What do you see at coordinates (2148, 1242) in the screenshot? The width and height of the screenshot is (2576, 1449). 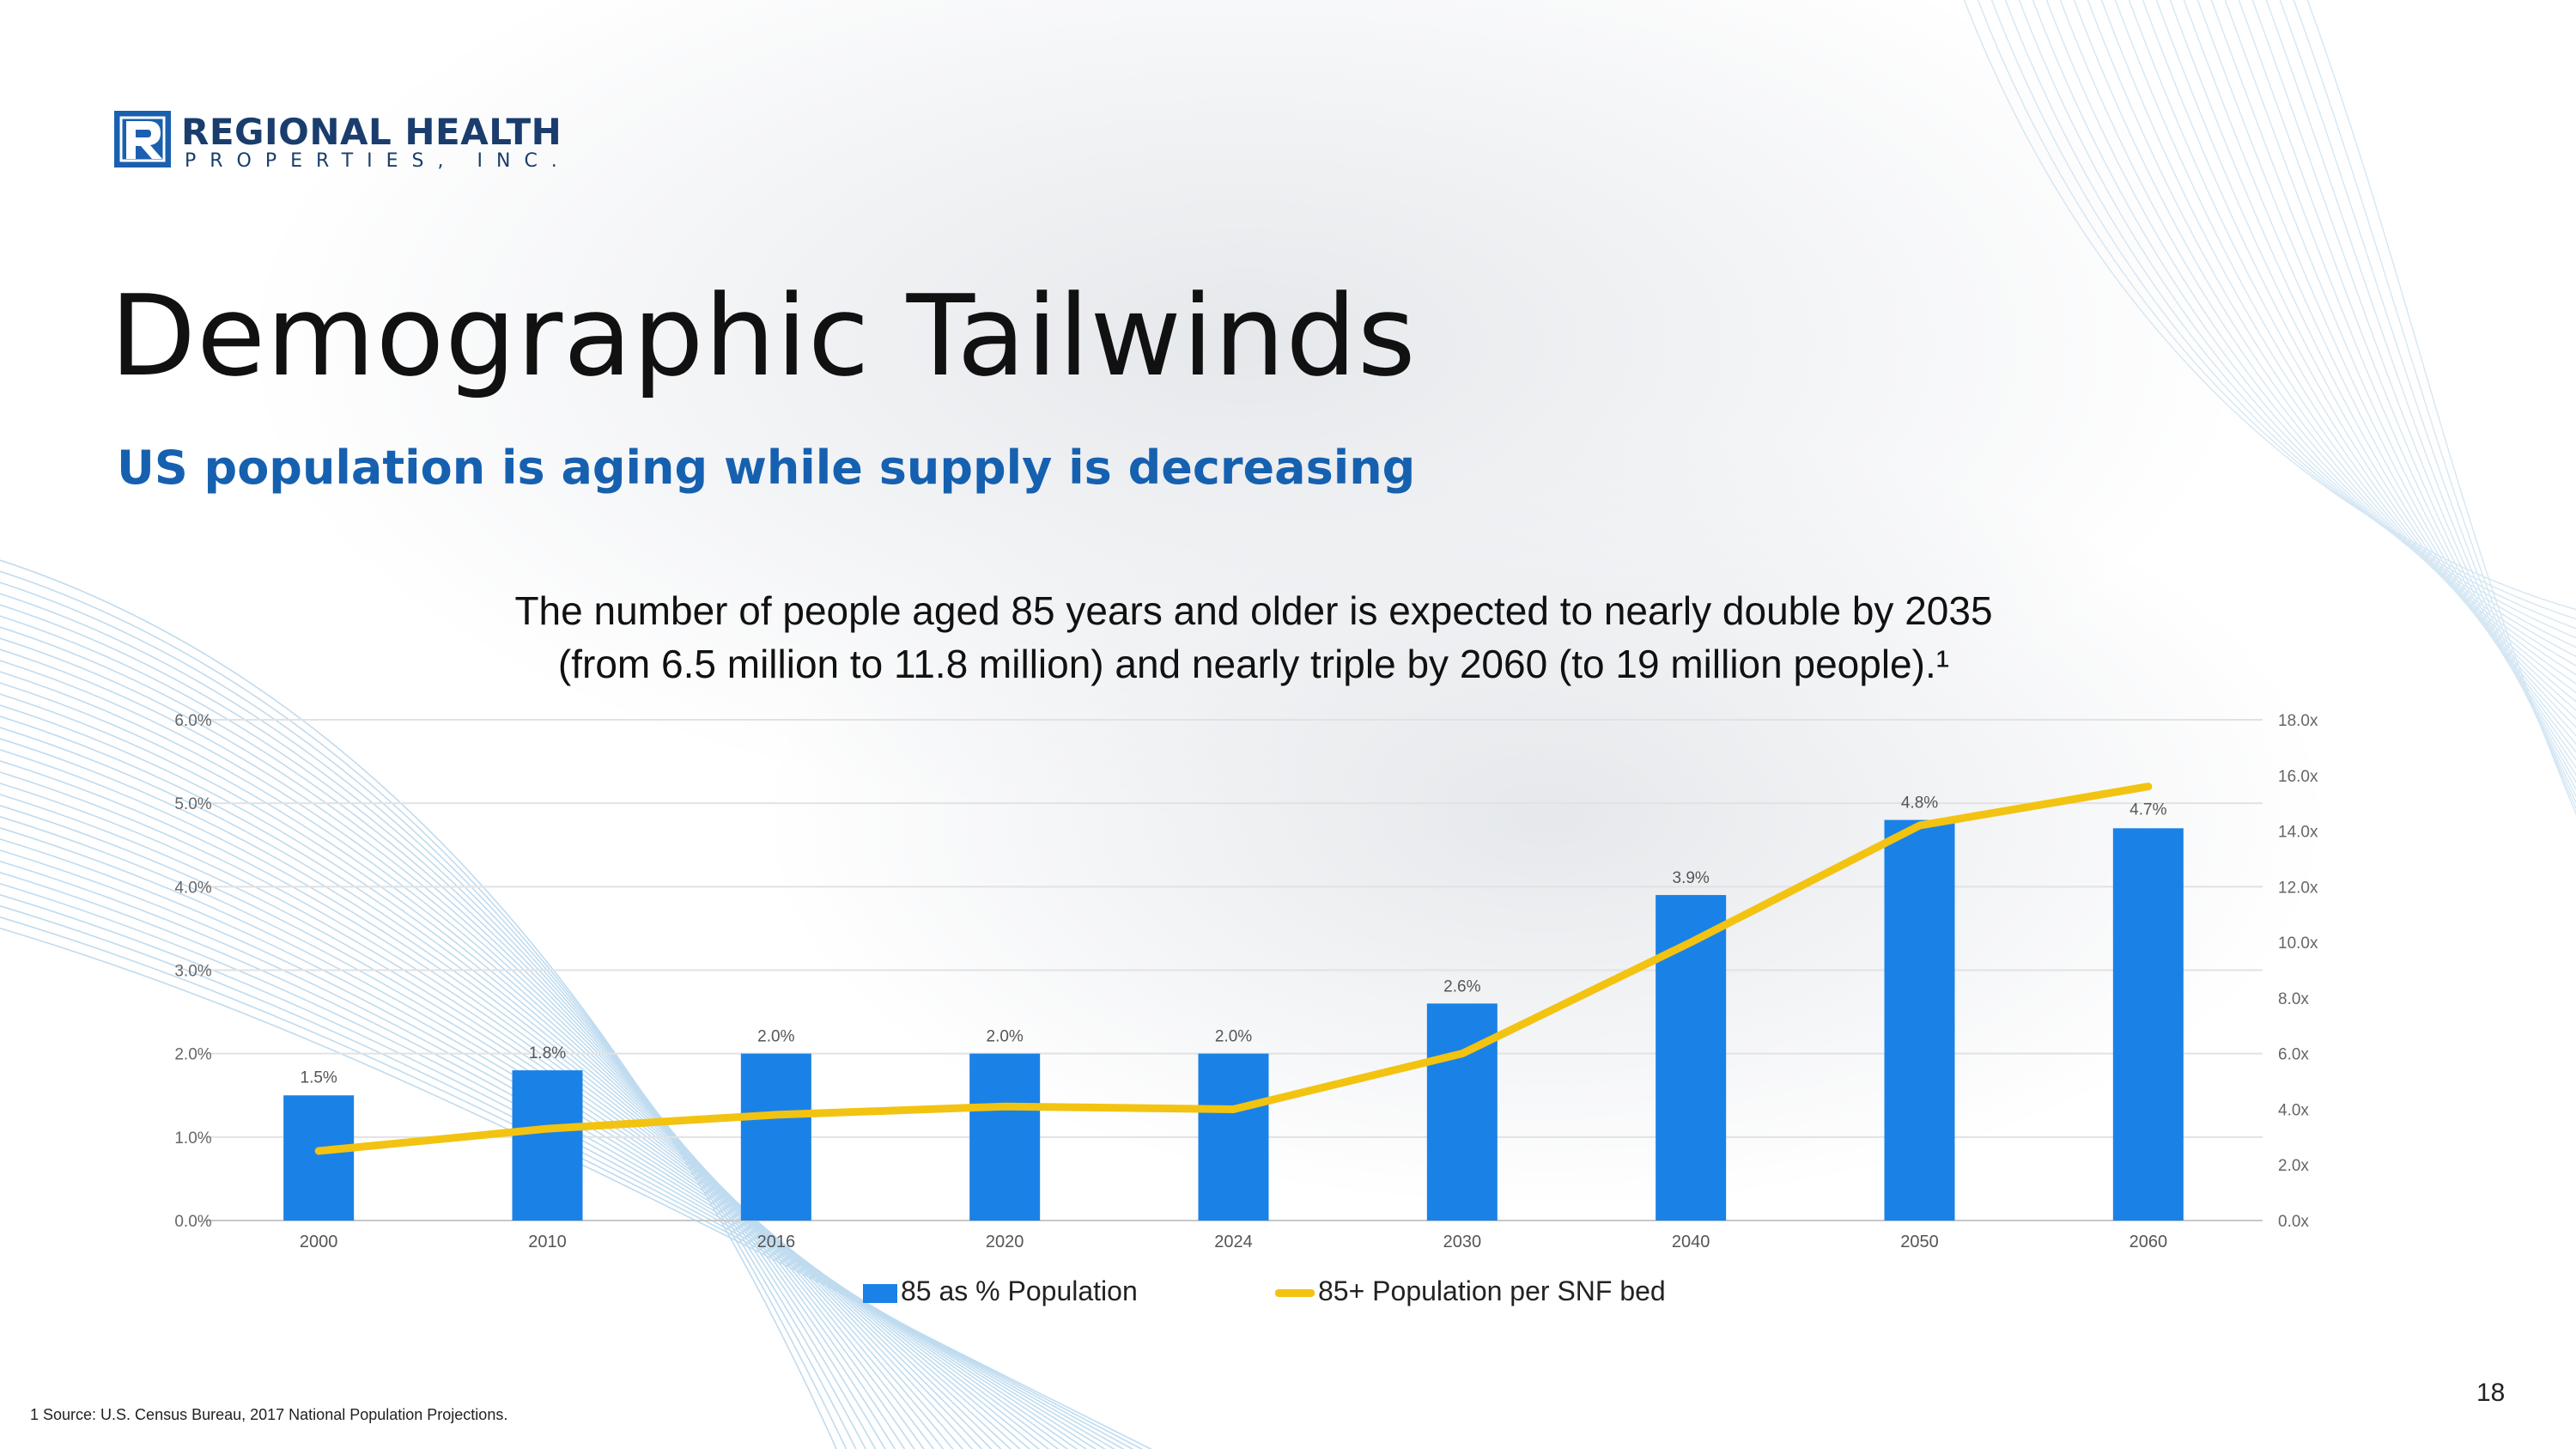 I see `x-tick-label: 2060` at bounding box center [2148, 1242].